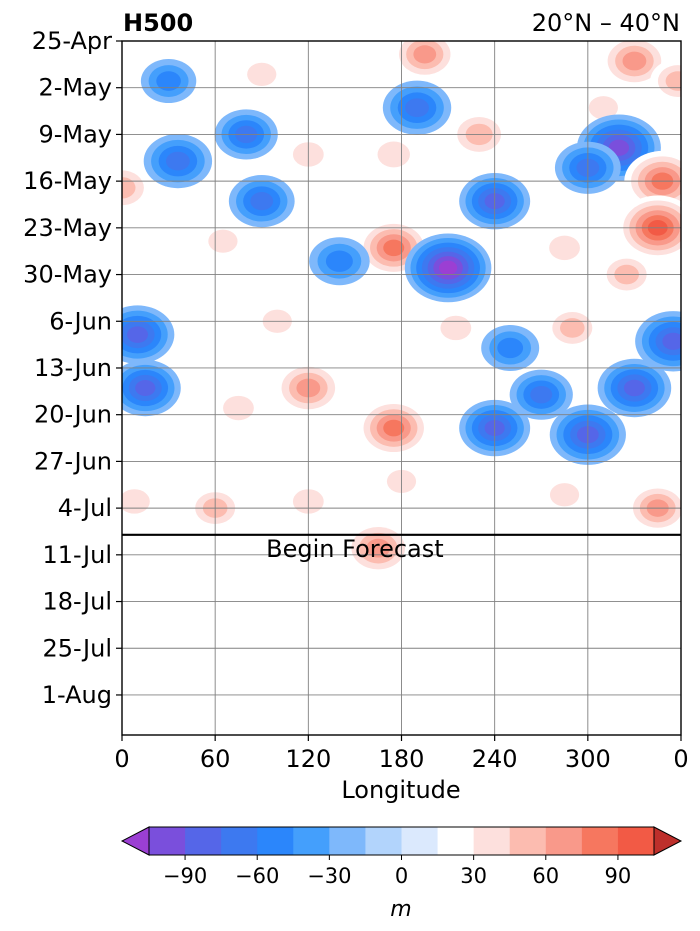  I want to click on y-tick-label: 13-Jun, so click(73, 368).